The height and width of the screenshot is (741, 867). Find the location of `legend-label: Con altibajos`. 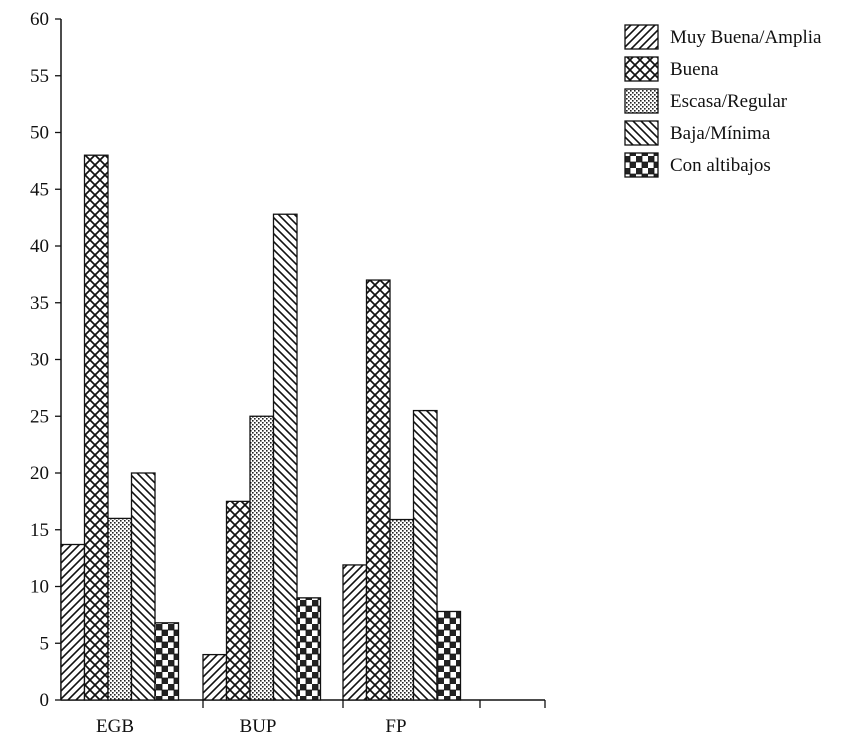

legend-label: Con altibajos is located at coordinates (720, 165).